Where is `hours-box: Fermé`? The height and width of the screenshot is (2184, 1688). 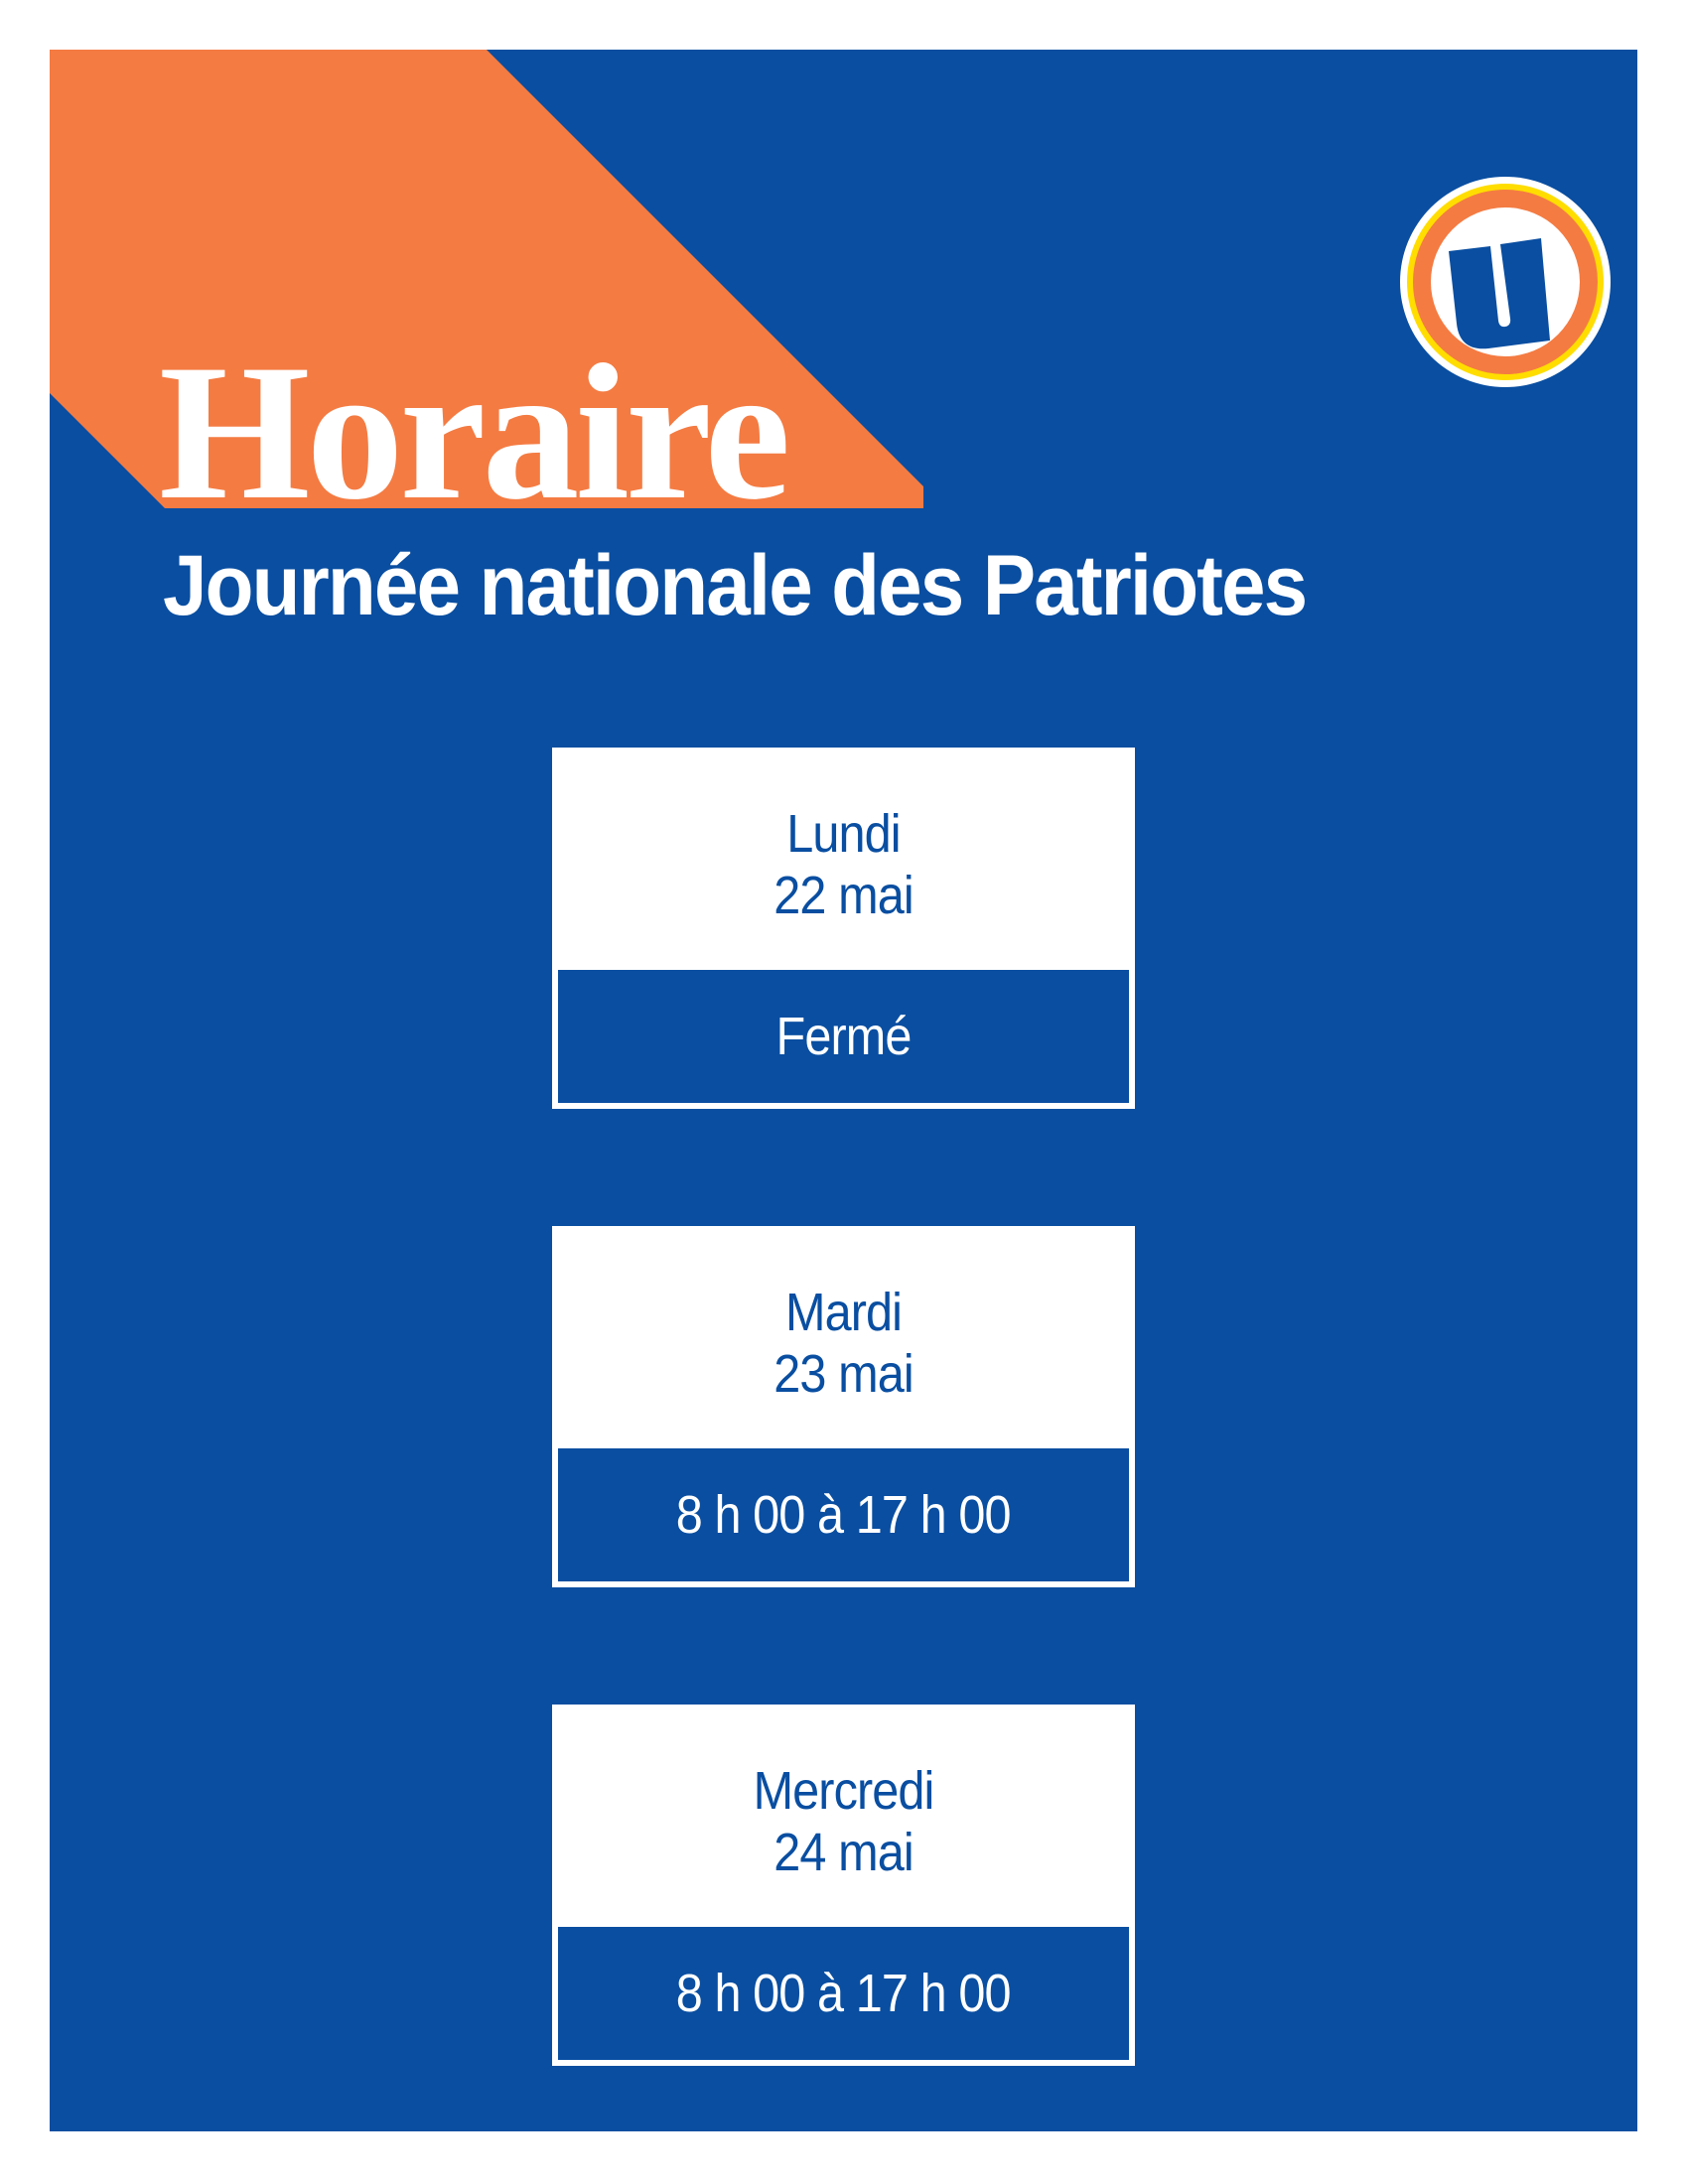 hours-box: Fermé is located at coordinates (843, 1036).